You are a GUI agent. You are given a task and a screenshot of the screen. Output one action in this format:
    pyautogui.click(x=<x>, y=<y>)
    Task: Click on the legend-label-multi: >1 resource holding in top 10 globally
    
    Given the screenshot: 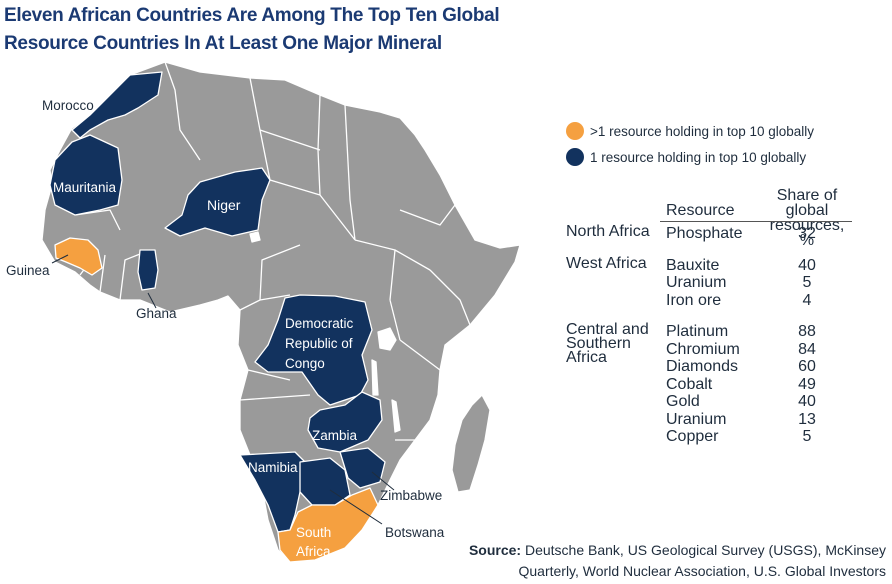 What is the action you would take?
    pyautogui.click(x=702, y=131)
    